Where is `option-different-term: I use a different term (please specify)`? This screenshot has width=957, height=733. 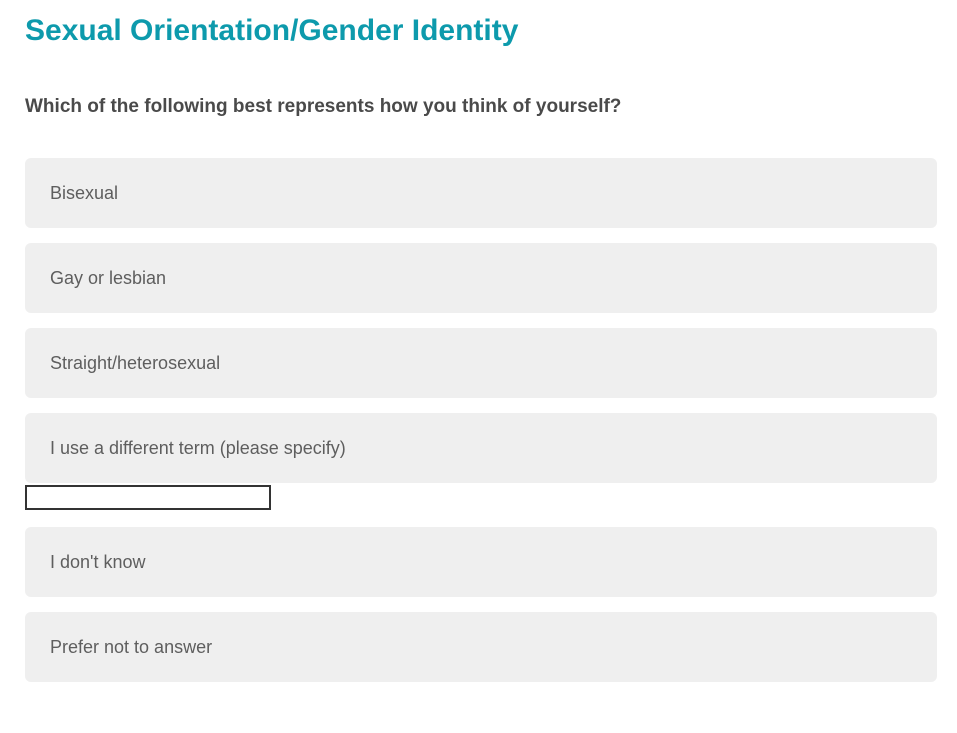
option-different-term: I use a different term (please specify) is located at coordinates (481, 448).